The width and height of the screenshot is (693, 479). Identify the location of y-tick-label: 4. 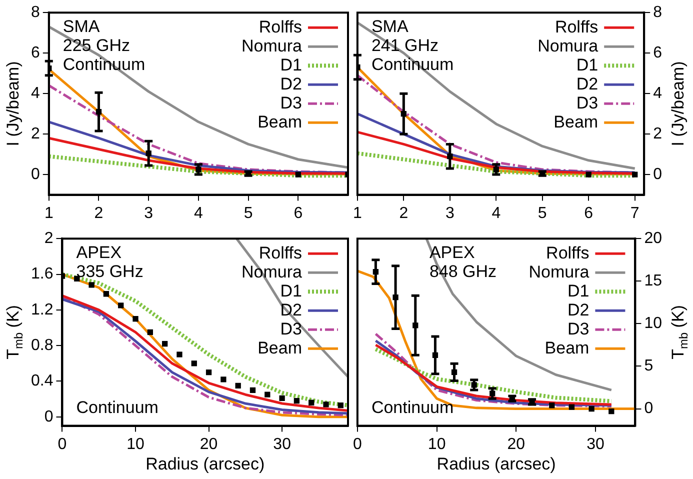
(35, 93).